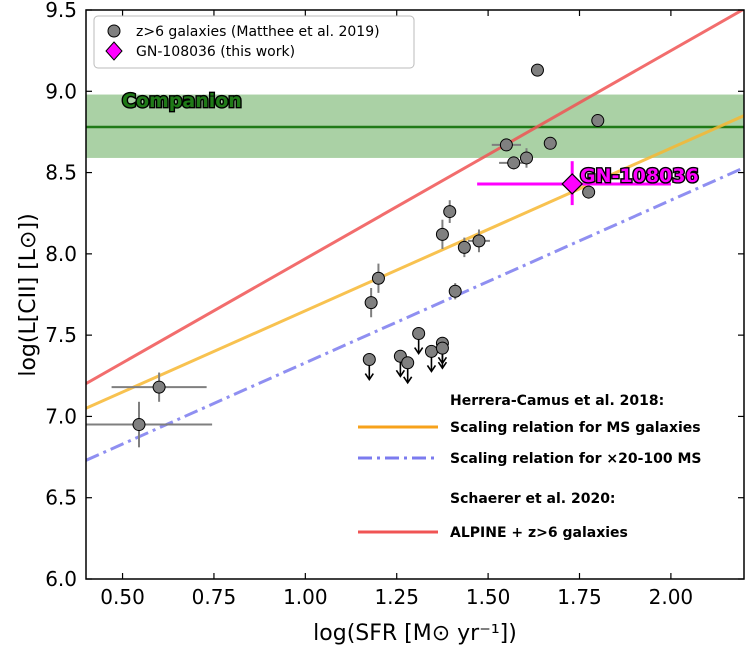 This screenshot has height=650, width=748. I want to click on y-tick-label: 8.5, so click(61, 173).